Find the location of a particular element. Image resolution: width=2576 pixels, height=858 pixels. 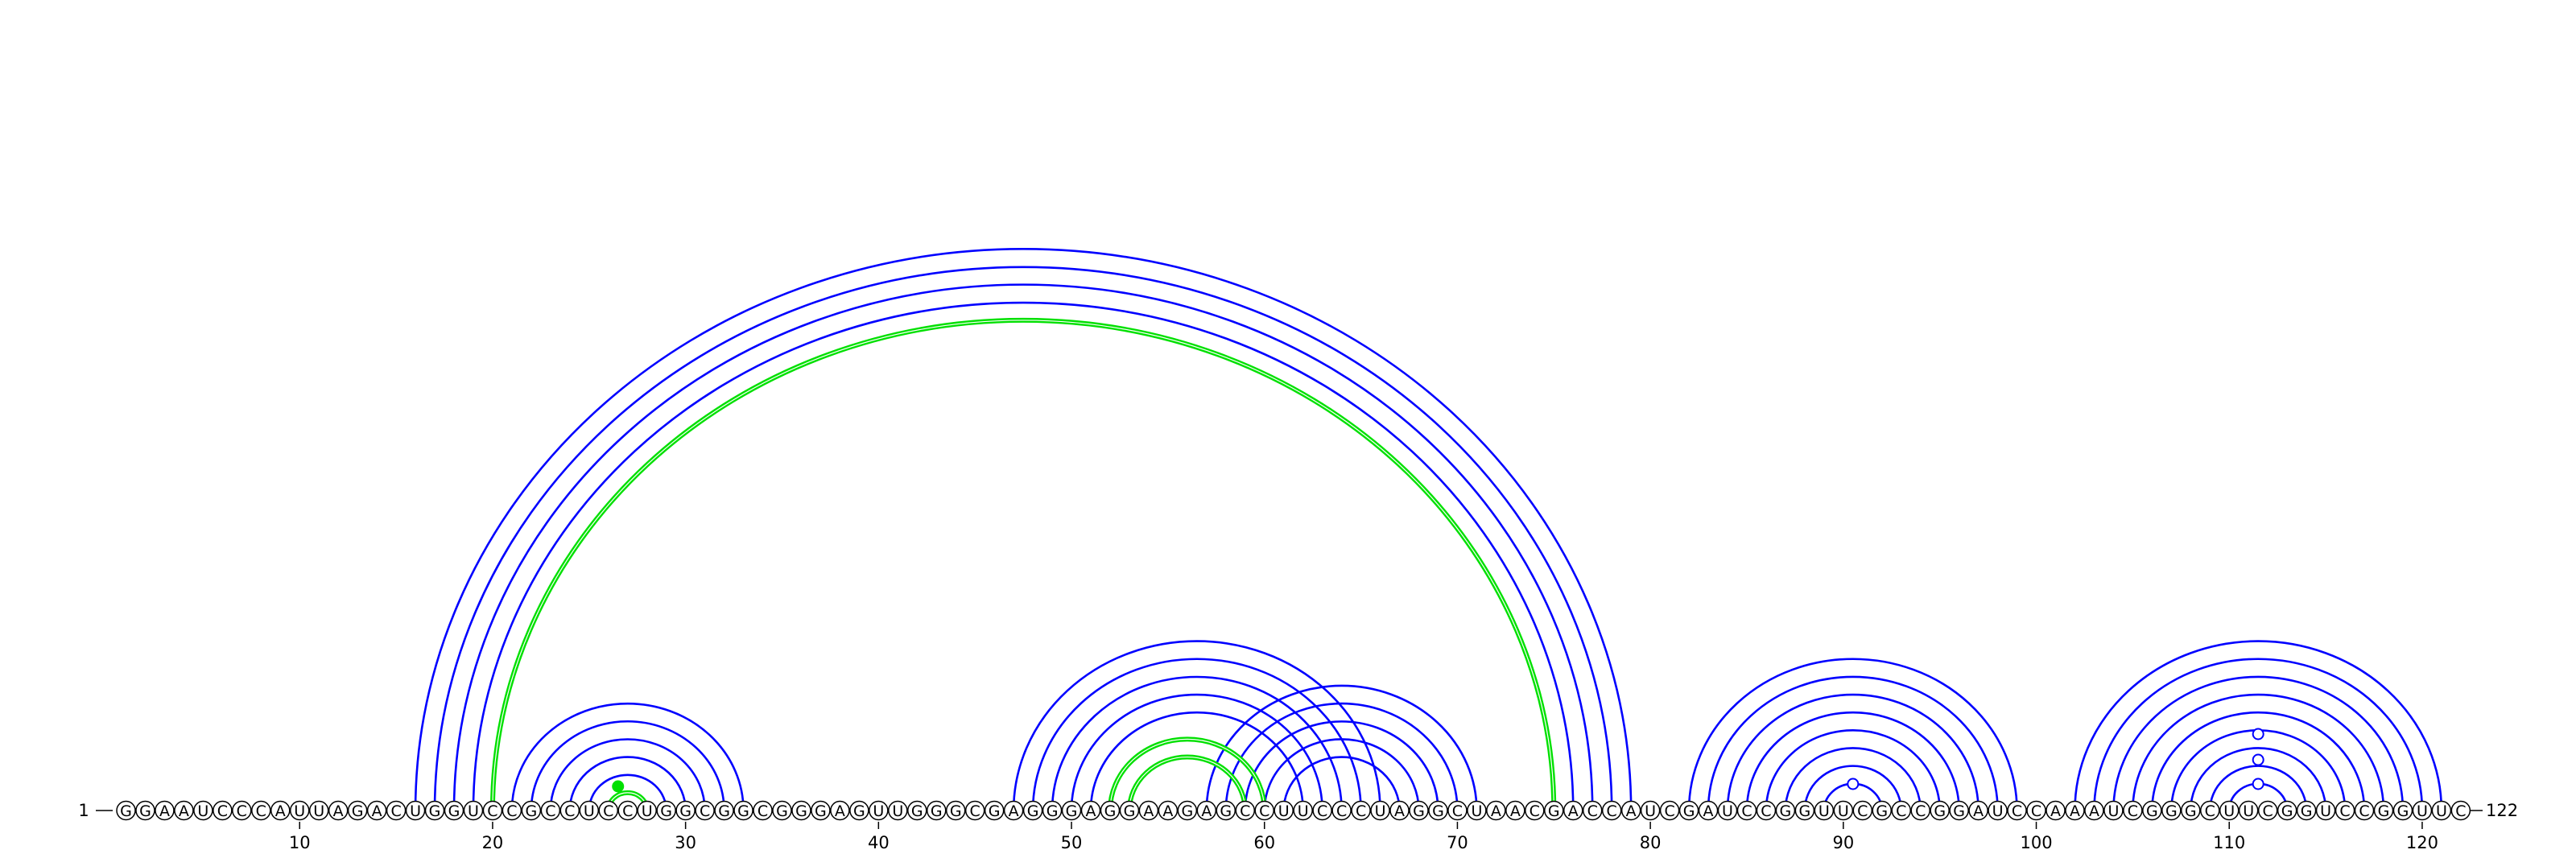

tick-label: 40 is located at coordinates (879, 842).